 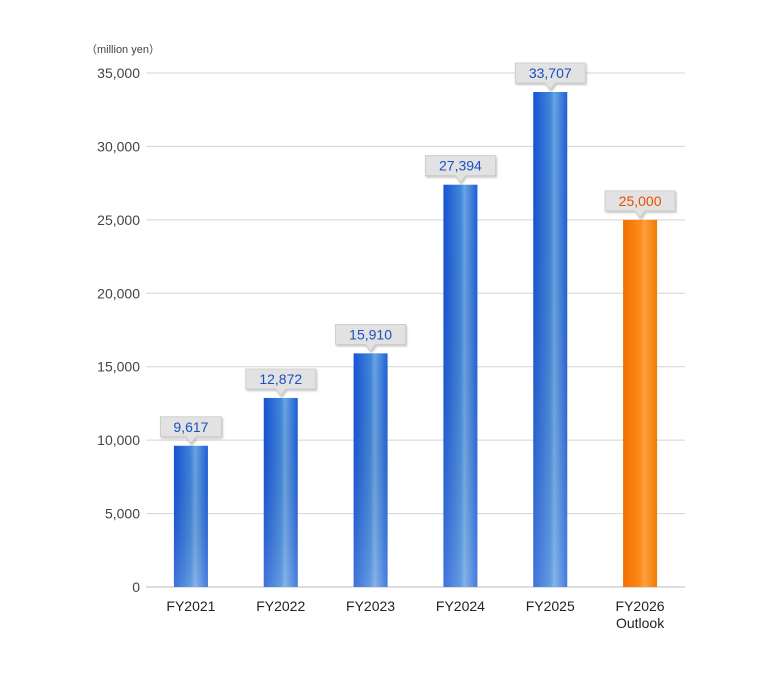 I want to click on y-tick-label: 10,000, so click(x=118, y=440).